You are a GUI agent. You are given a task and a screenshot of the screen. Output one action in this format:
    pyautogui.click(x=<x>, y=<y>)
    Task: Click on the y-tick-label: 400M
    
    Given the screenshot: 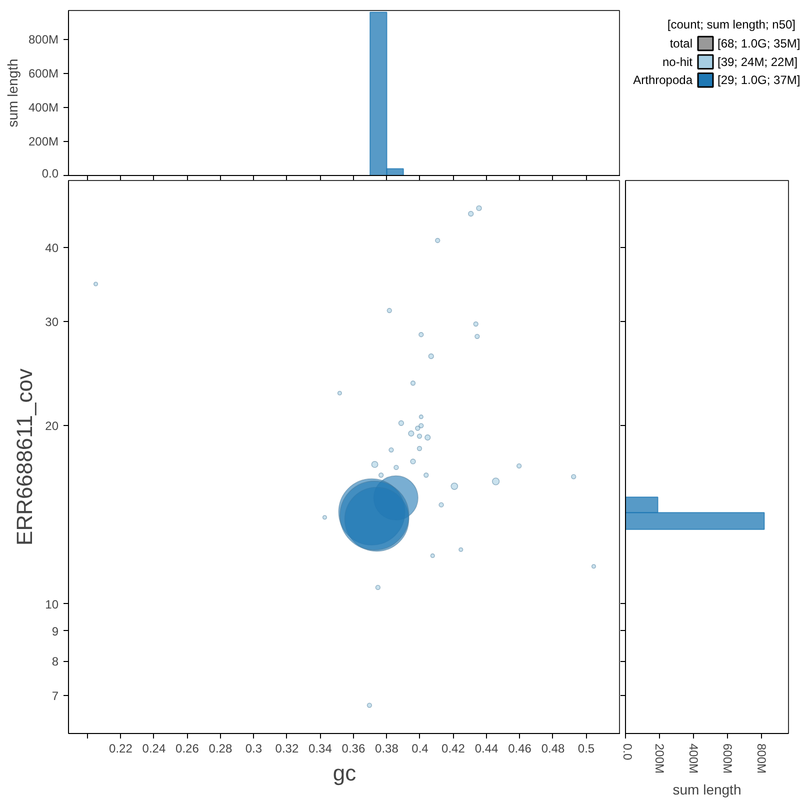 What is the action you would take?
    pyautogui.click(x=43, y=107)
    